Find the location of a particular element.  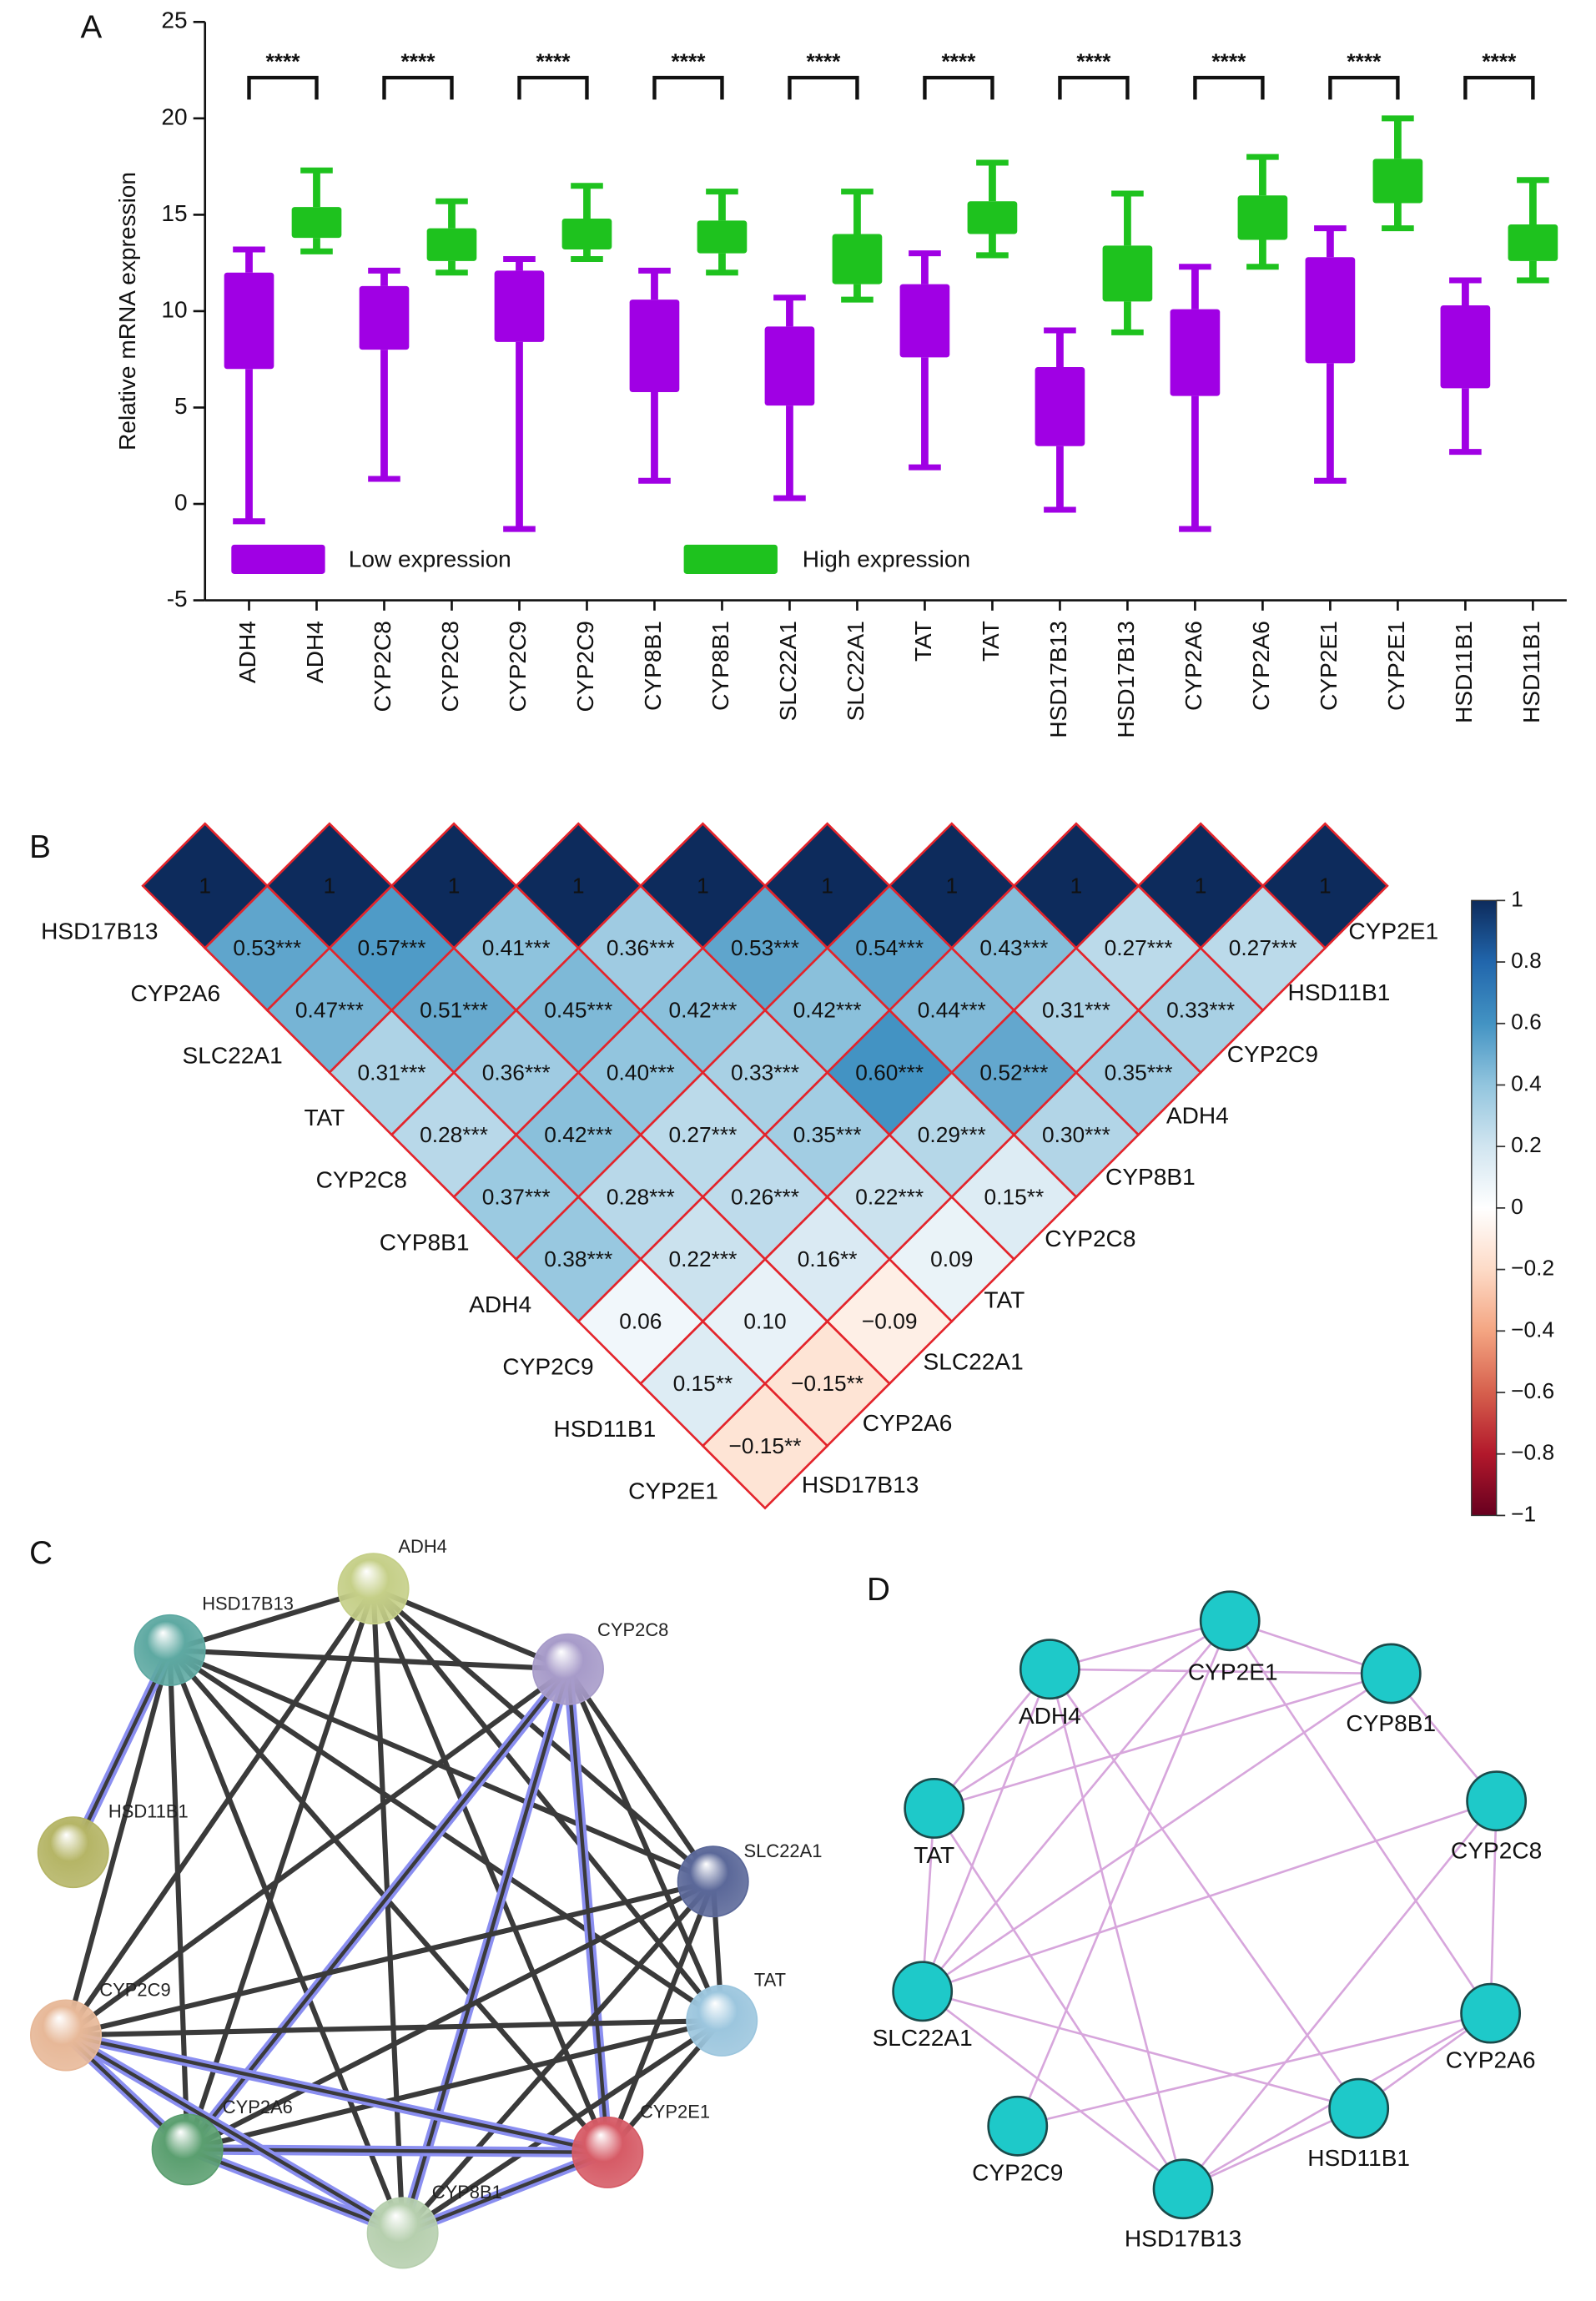

x-tick-label: CYP2E1 is located at coordinates (1396, 666).